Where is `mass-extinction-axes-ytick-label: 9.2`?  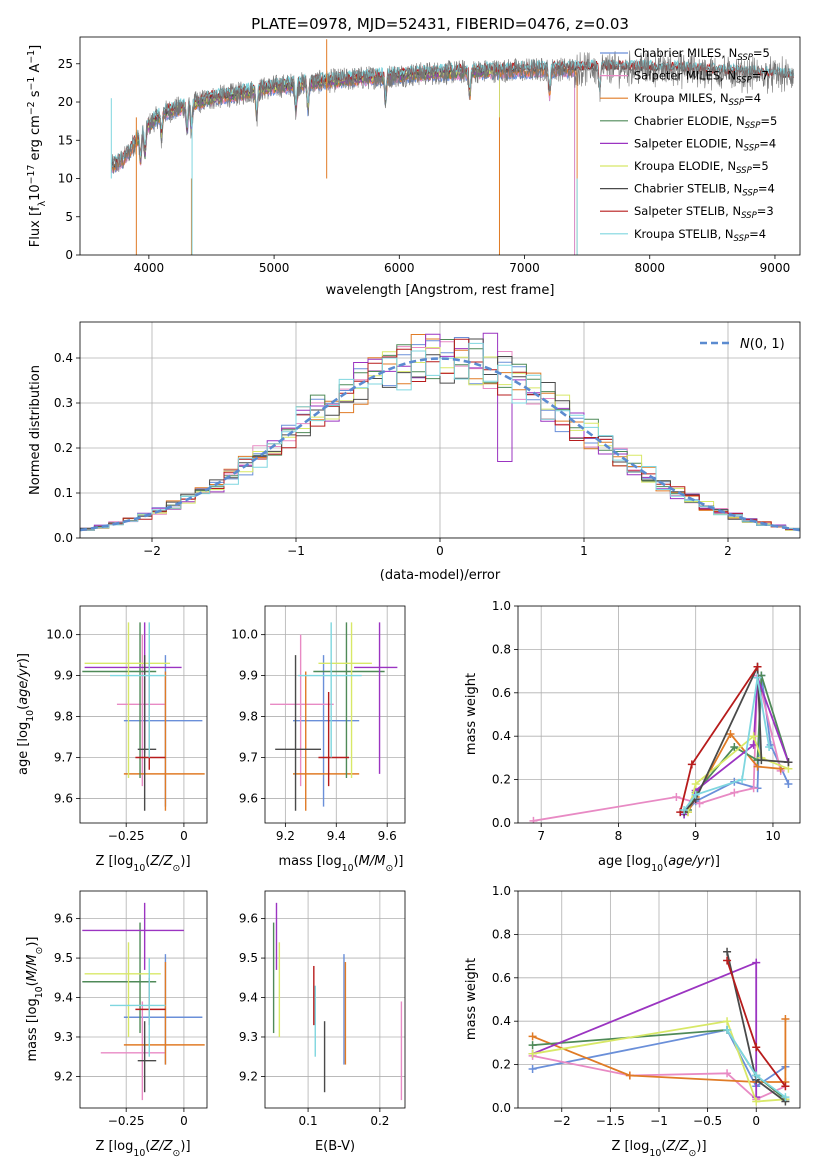
mass-extinction-axes-ytick-label: 9.2 is located at coordinates (248, 1076).